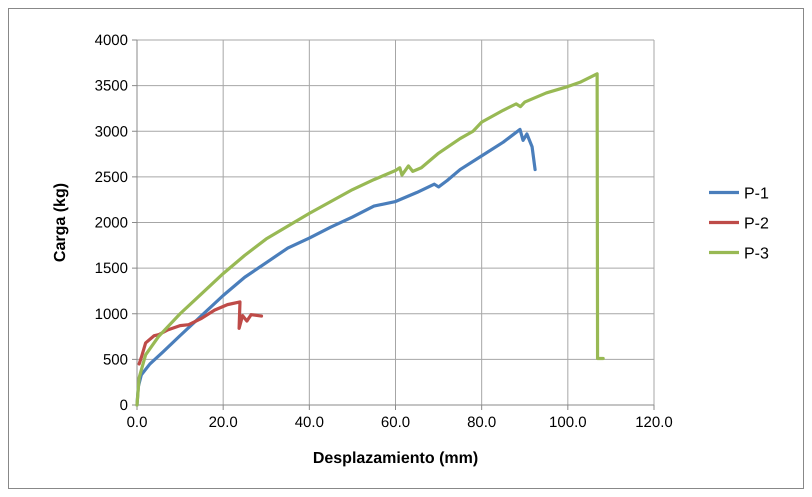 Image resolution: width=812 pixels, height=497 pixels. What do you see at coordinates (654, 422) in the screenshot?
I see `x-tick-label: 120.0` at bounding box center [654, 422].